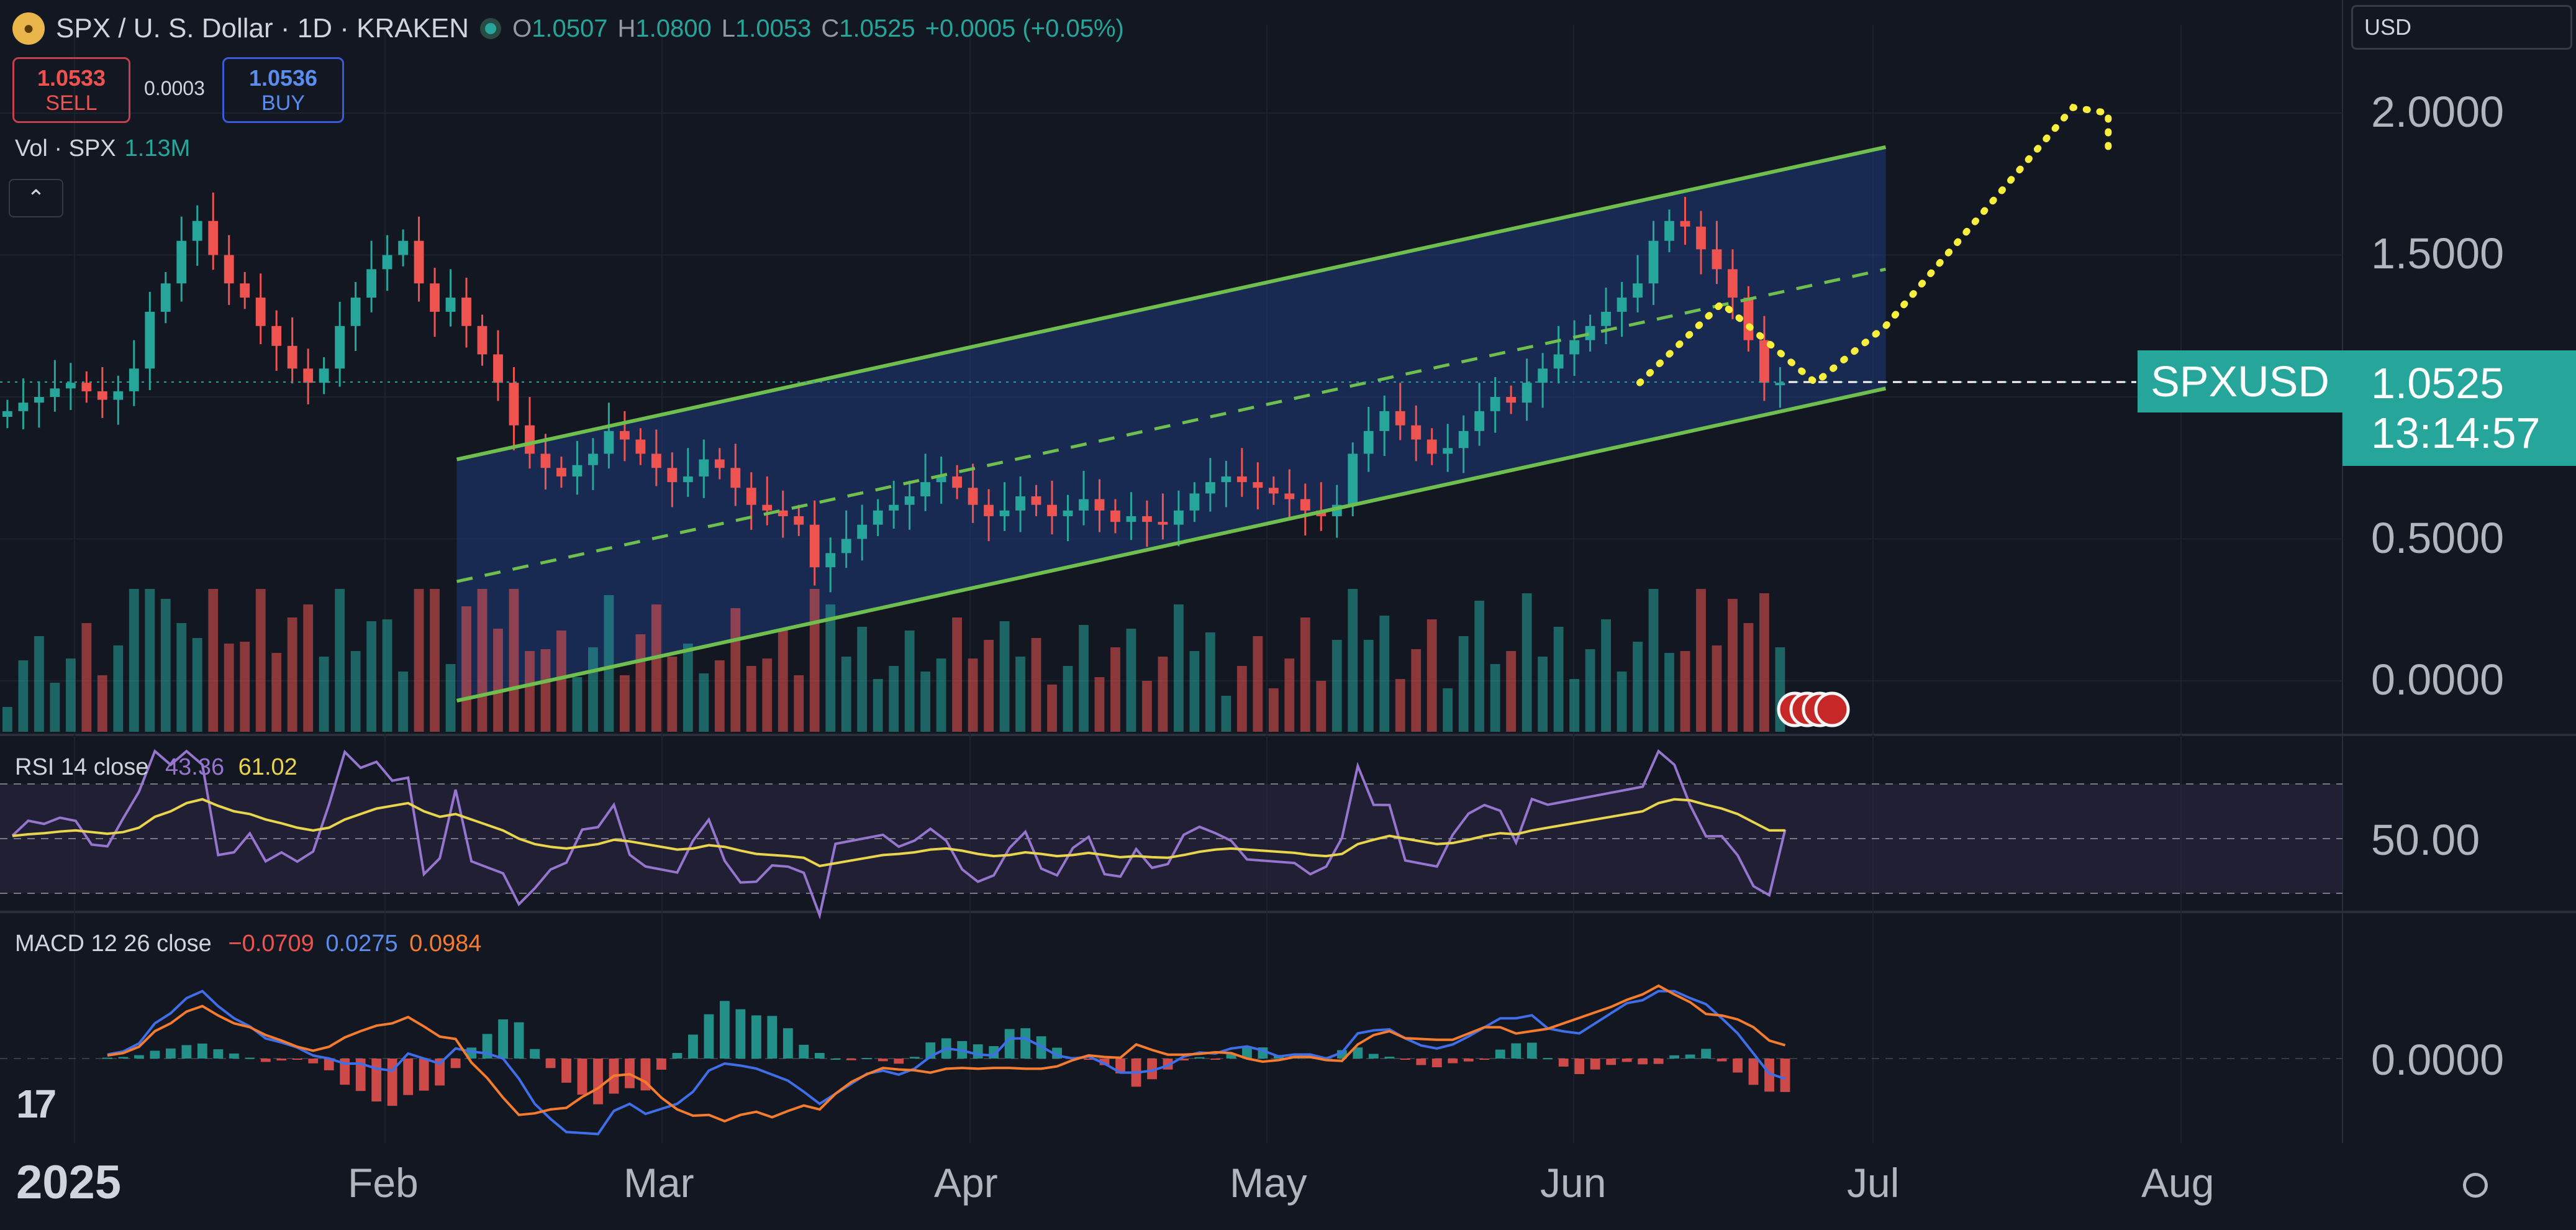  Describe the element at coordinates (283, 90) in the screenshot. I see `buy-button: 1.0536 BUY` at that location.